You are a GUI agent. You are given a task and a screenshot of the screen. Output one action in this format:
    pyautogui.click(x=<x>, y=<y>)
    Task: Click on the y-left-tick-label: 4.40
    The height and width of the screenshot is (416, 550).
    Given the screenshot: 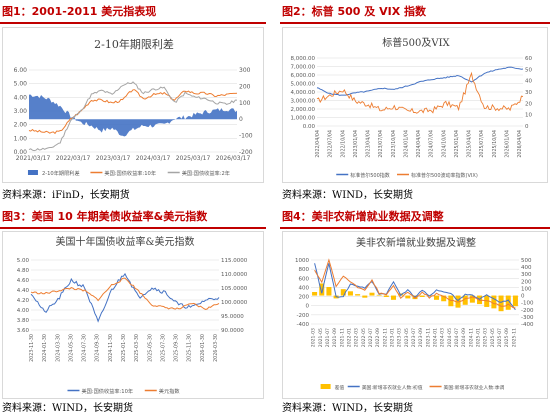 What is the action you would take?
    pyautogui.click(x=23, y=291)
    